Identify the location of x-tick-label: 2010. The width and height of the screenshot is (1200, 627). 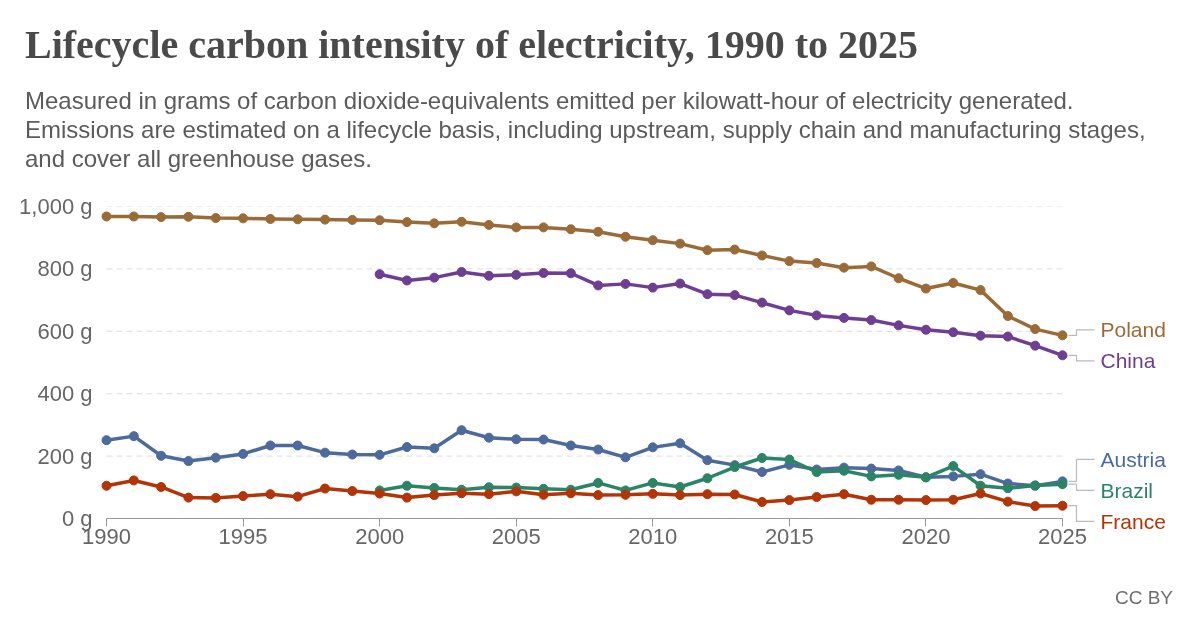
(653, 536).